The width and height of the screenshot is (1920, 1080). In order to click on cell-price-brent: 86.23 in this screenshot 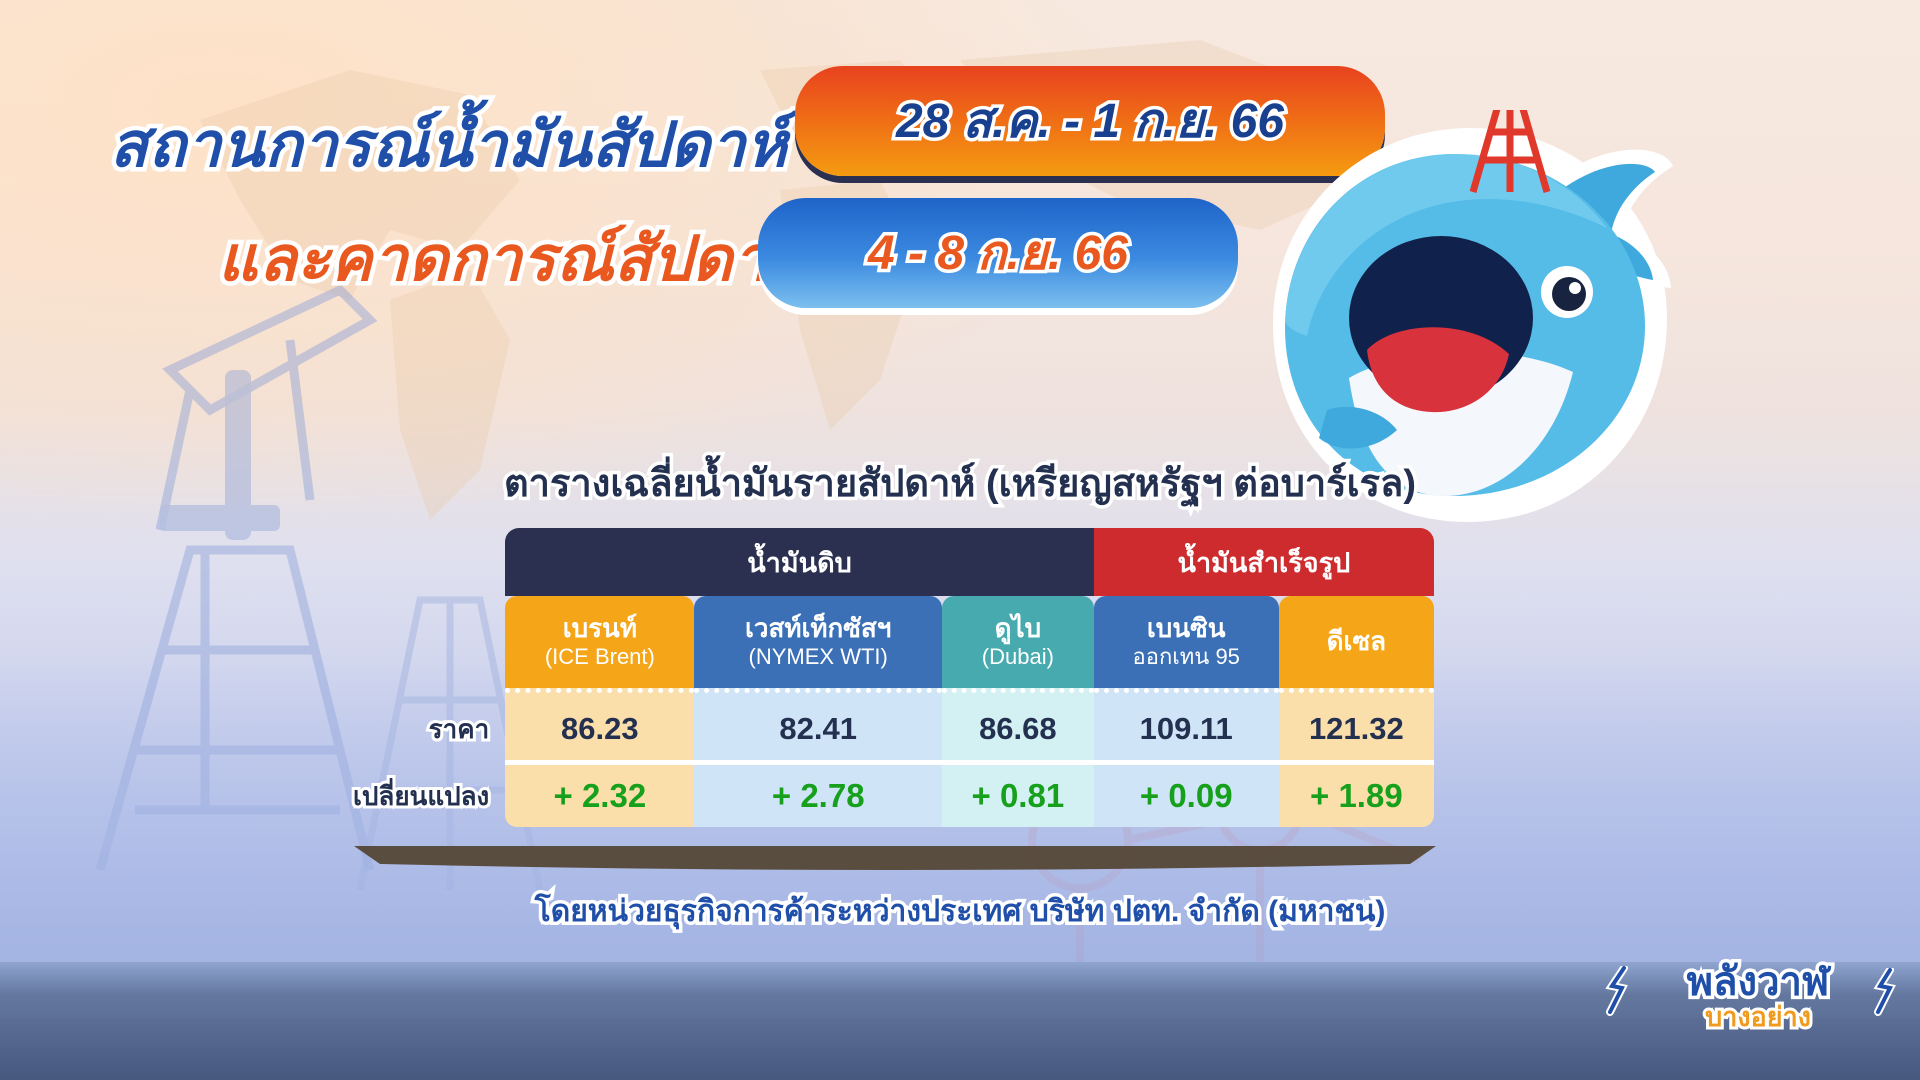, I will do `click(600, 729)`.